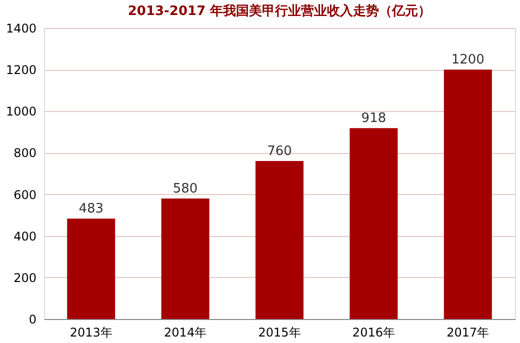 The width and height of the screenshot is (520, 343). What do you see at coordinates (279, 333) in the screenshot?
I see `x-tick-label: 2015年` at bounding box center [279, 333].